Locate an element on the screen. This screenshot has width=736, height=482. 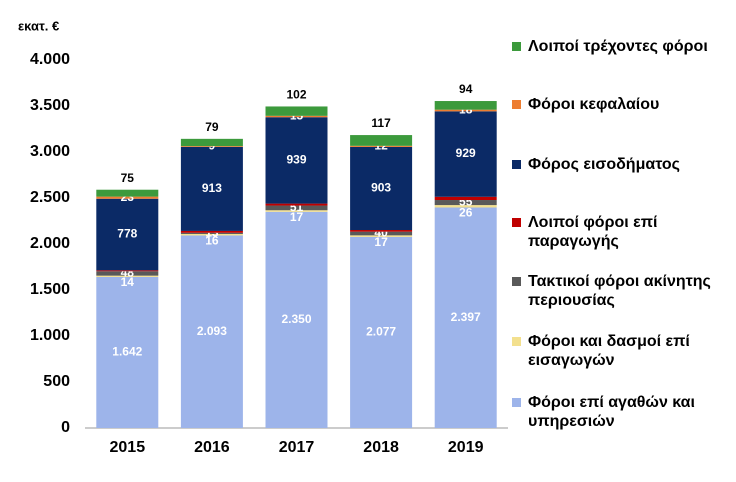
legend-entry: Τακτικοί φόροι ακίνητης περιουσίας is located at coordinates (622, 291).